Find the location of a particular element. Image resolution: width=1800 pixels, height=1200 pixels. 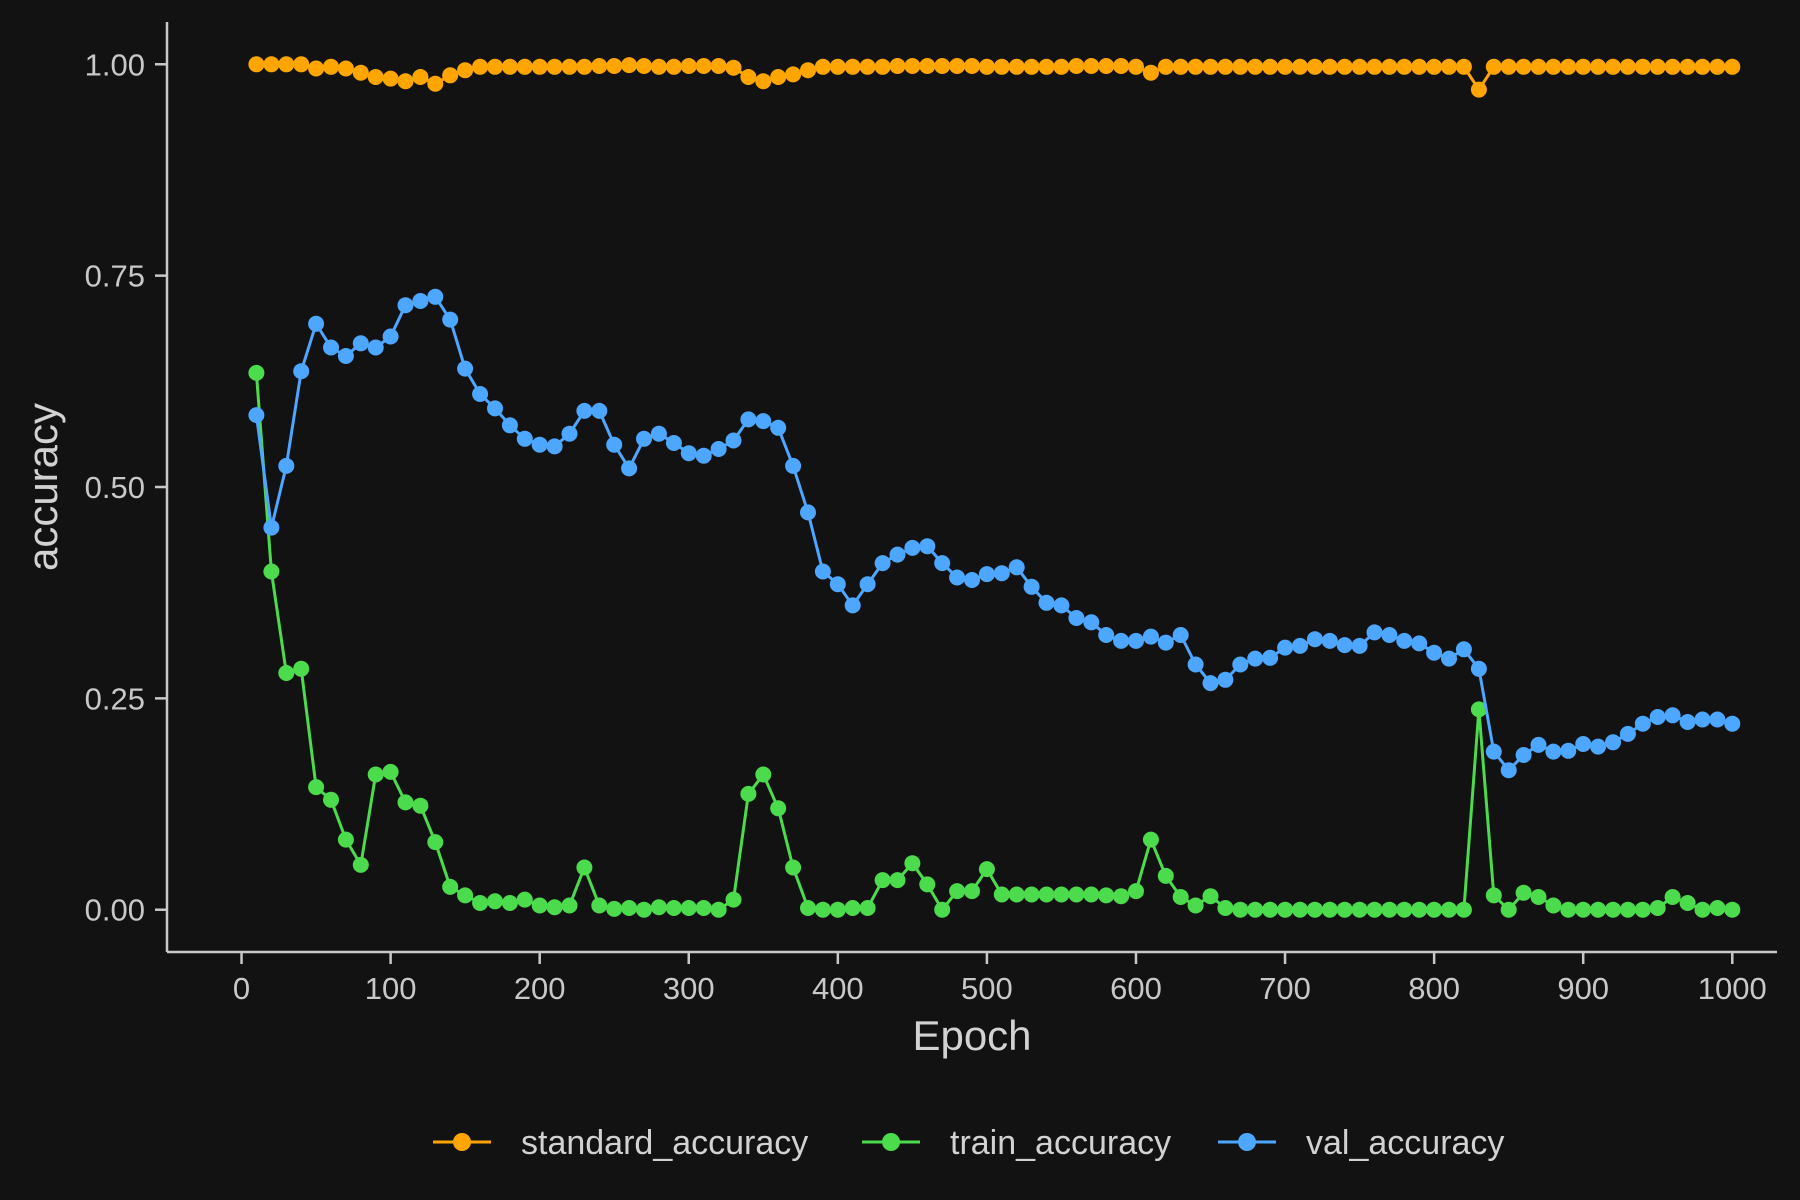

x-tick-label: 600 is located at coordinates (1136, 988).